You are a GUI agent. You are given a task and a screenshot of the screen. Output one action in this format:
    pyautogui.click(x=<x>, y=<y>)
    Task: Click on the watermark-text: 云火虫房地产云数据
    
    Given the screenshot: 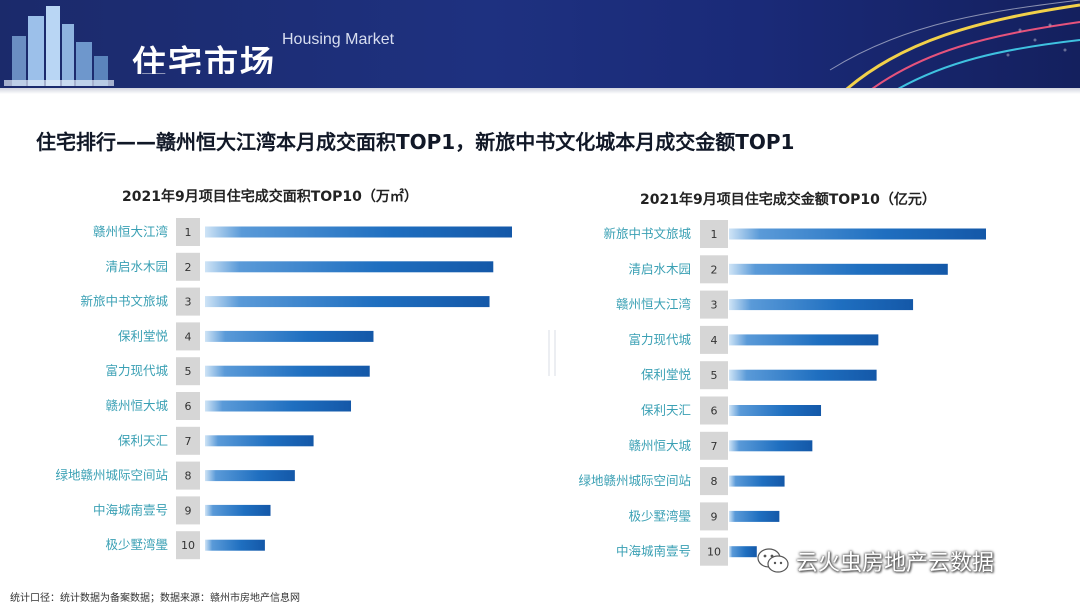 What is the action you would take?
    pyautogui.click(x=895, y=563)
    